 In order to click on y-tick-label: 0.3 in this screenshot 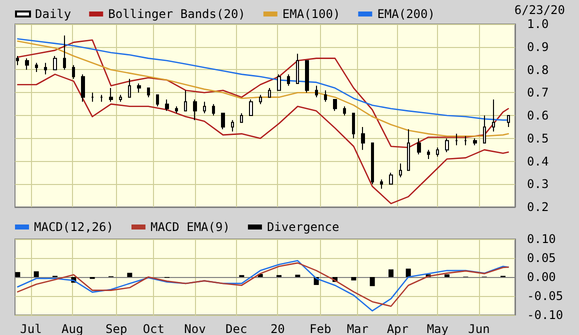, I will do `click(538, 184)`.